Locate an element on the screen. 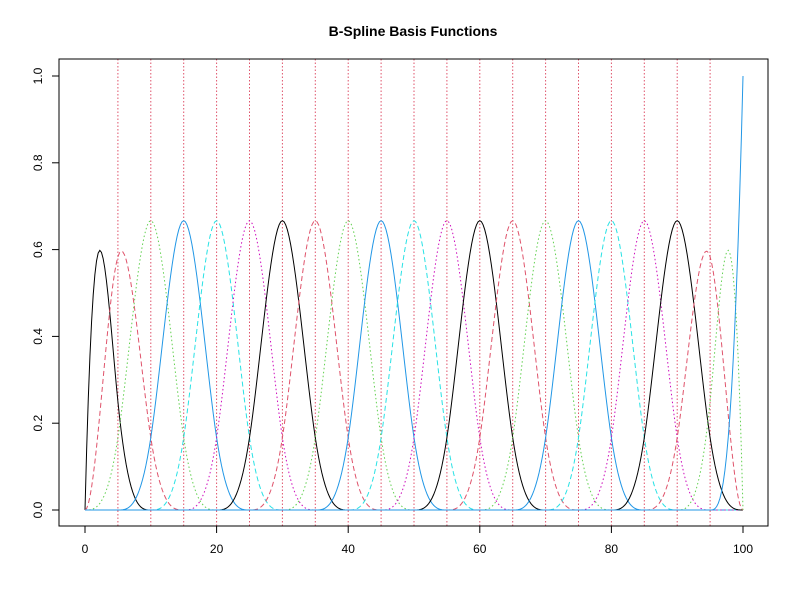 The image size is (800, 600). x-axis: 0 20 40 60 80 100 is located at coordinates (417, 540).